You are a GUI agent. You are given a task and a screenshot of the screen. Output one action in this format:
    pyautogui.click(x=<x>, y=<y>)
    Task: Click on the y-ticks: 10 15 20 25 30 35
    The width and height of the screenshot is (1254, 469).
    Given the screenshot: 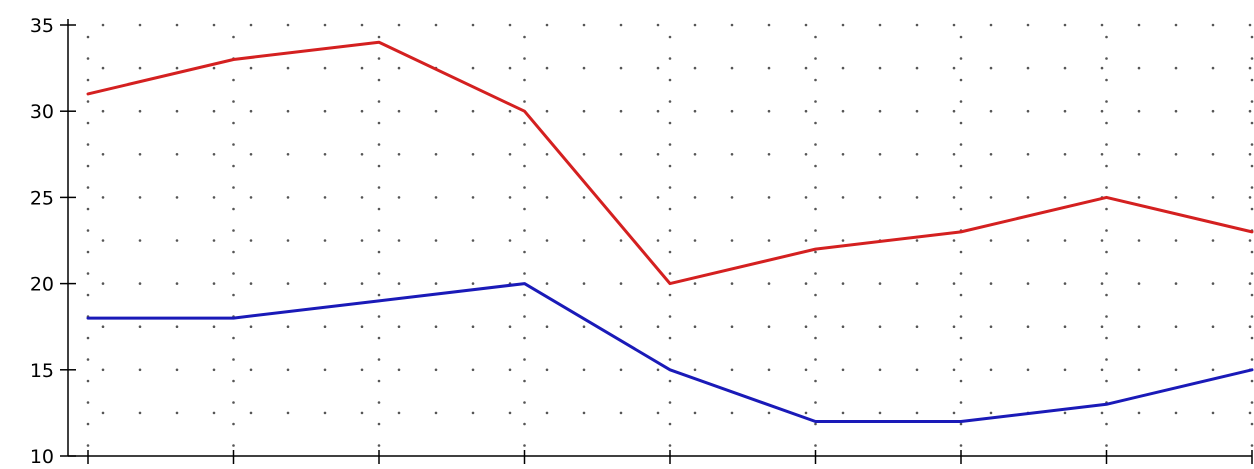 What is the action you would take?
    pyautogui.click(x=53, y=241)
    